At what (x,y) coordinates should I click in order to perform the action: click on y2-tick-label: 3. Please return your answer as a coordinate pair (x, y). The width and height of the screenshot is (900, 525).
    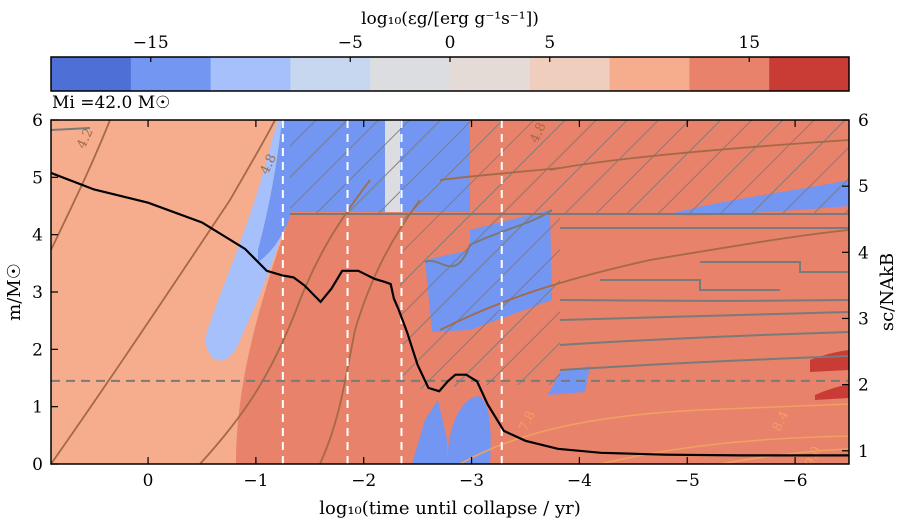
    Looking at the image, I should click on (863, 319).